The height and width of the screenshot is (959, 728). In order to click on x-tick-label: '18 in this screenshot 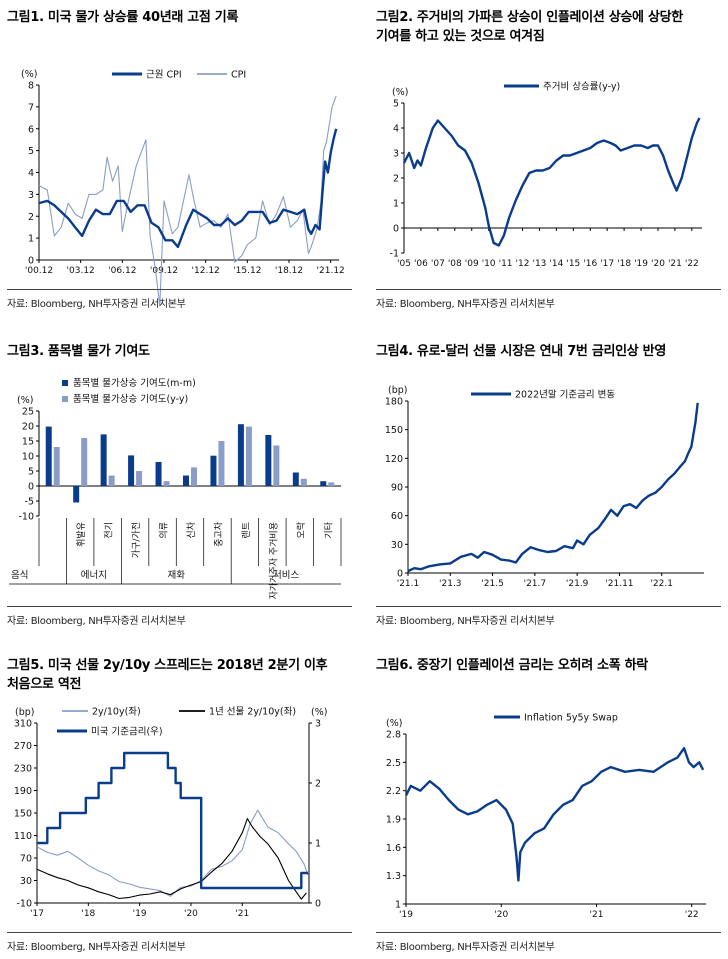, I will do `click(624, 264)`.